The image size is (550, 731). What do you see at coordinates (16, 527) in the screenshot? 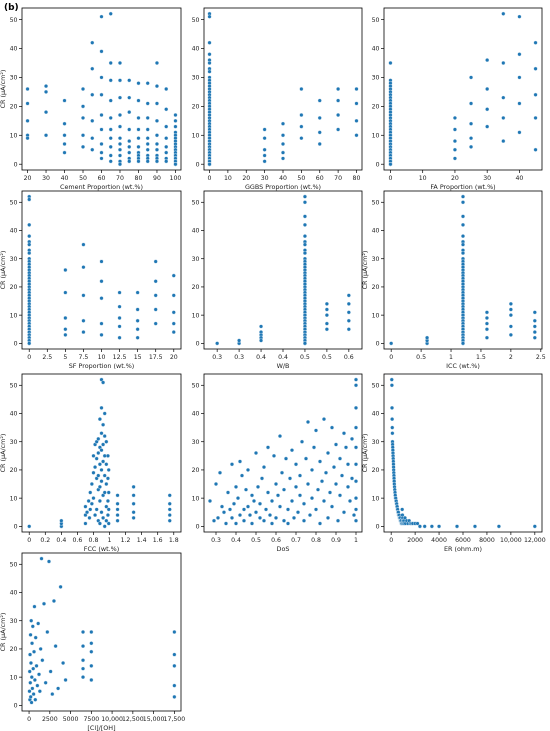
I see `y-tick-label: 0` at bounding box center [16, 527].